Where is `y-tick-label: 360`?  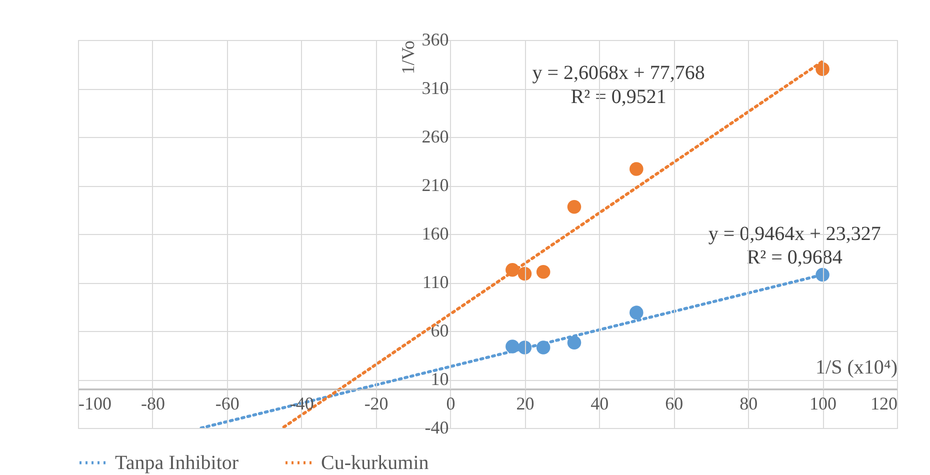
y-tick-label: 360 is located at coordinates (435, 40).